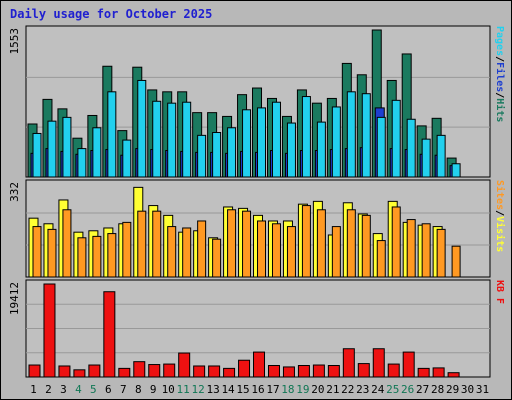 The width and height of the screenshot is (512, 400). What do you see at coordinates (467, 389) in the screenshot?
I see `x-tick-label: 30` at bounding box center [467, 389].